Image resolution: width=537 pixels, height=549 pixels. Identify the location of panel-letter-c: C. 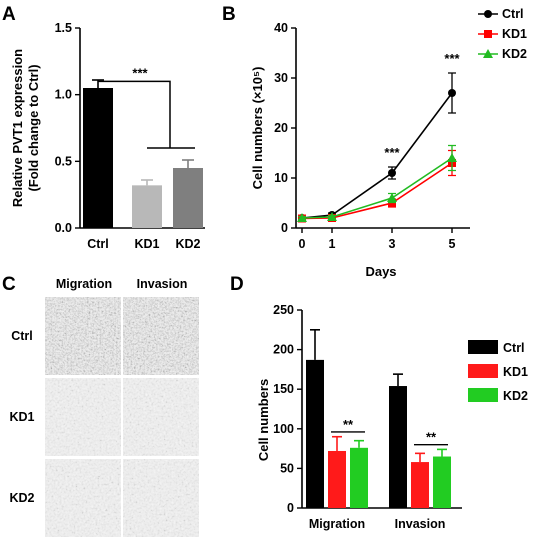
(9, 284).